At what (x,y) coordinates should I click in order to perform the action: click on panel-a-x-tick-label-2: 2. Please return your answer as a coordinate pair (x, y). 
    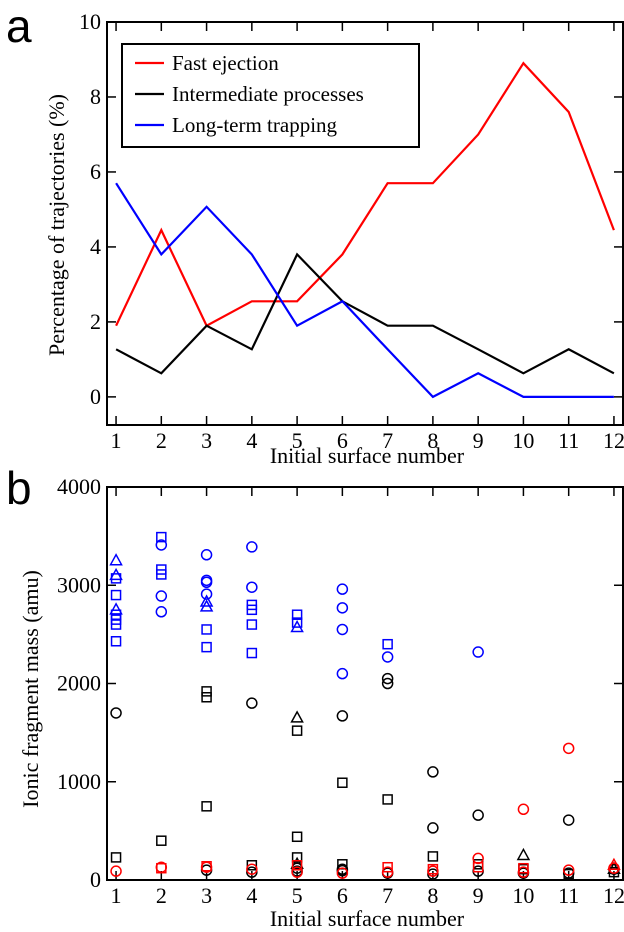
    Looking at the image, I should click on (161, 440).